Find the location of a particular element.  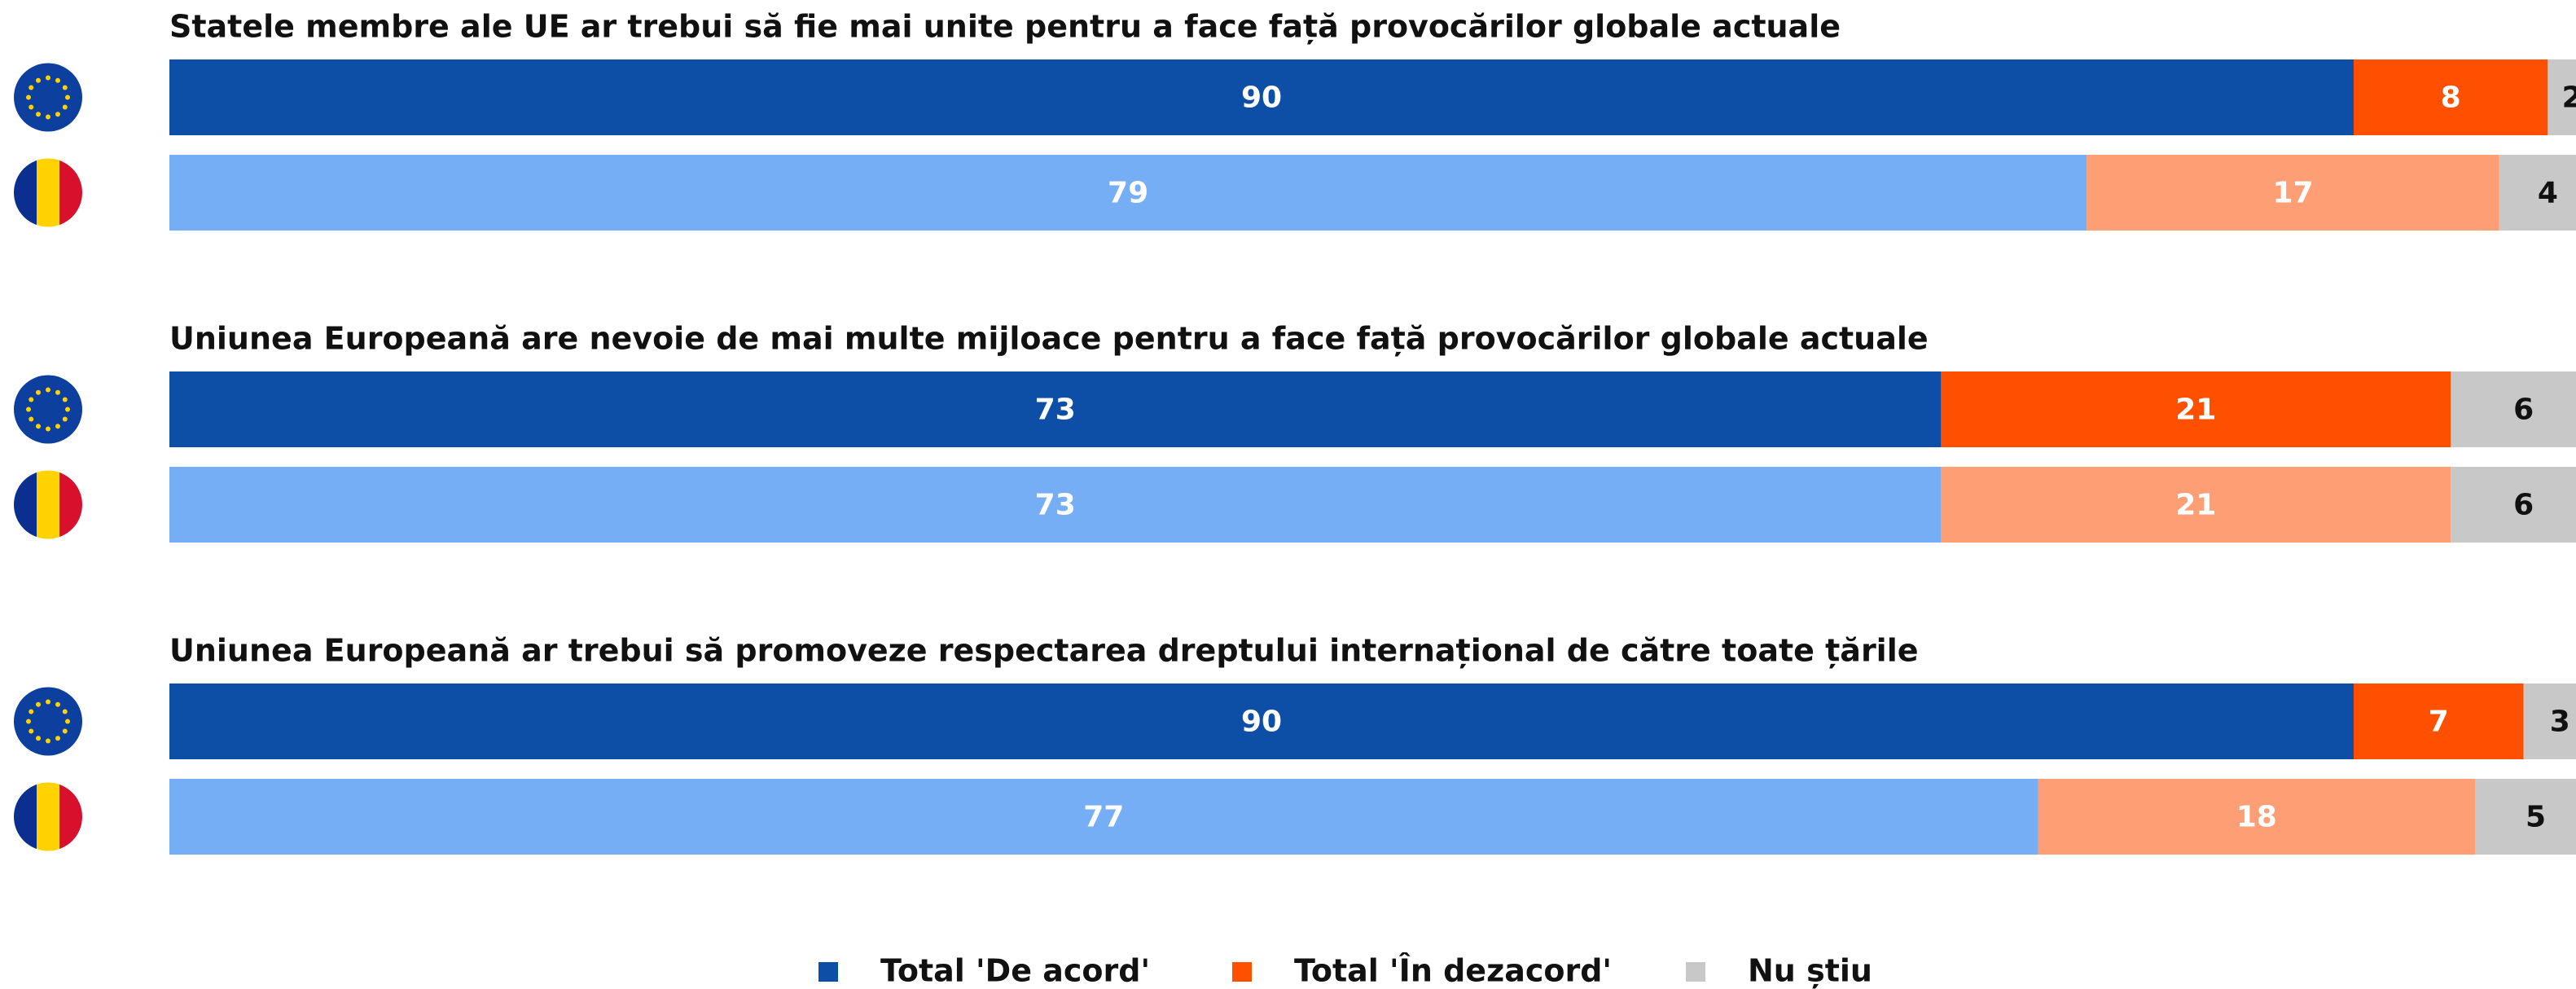

value-label: 77 is located at coordinates (1103, 817).